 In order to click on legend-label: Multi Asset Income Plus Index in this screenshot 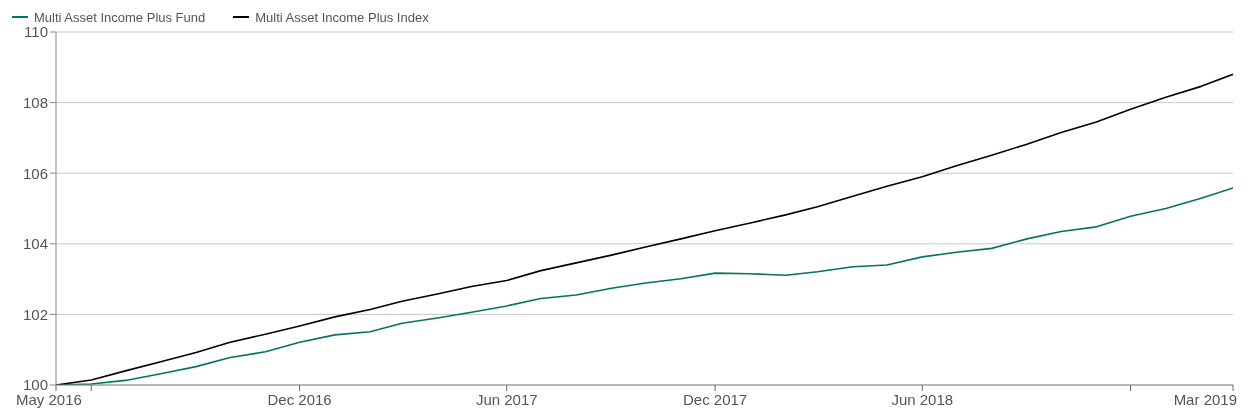, I will do `click(342, 17)`.